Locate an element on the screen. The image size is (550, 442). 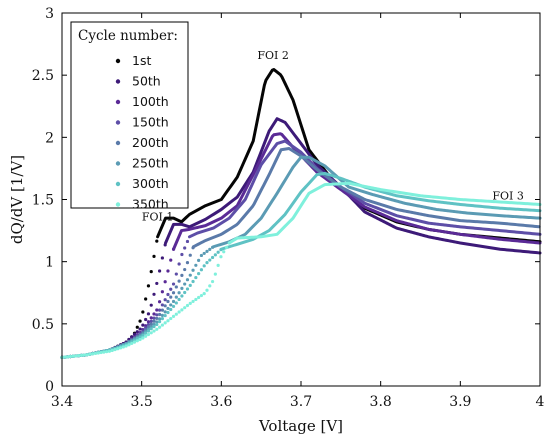
legend-entry-label: 250th is located at coordinates (150, 163).